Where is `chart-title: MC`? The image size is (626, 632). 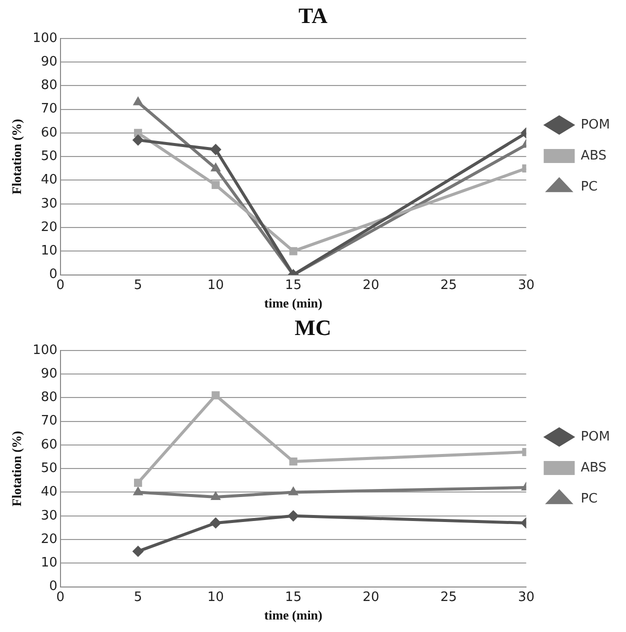
chart-title: MC is located at coordinates (313, 327).